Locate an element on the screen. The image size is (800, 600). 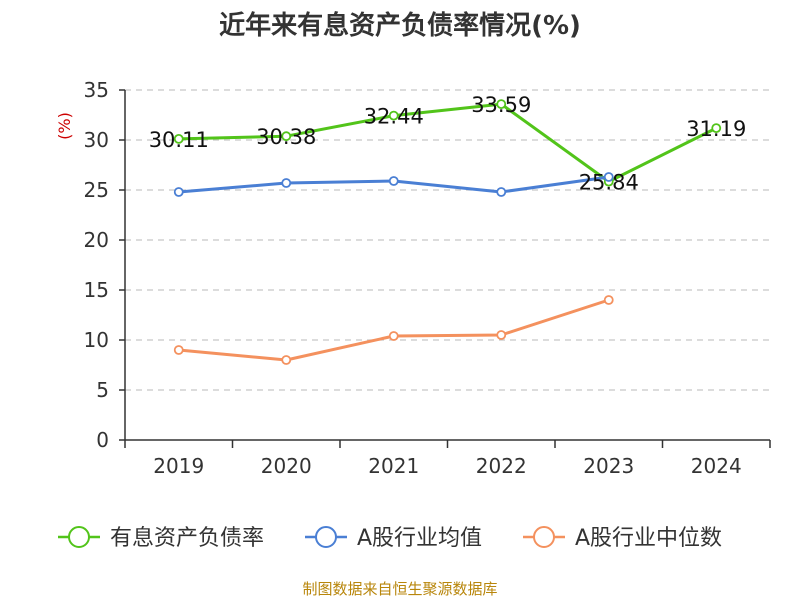
data-label: 33.59 is located at coordinates (501, 105).